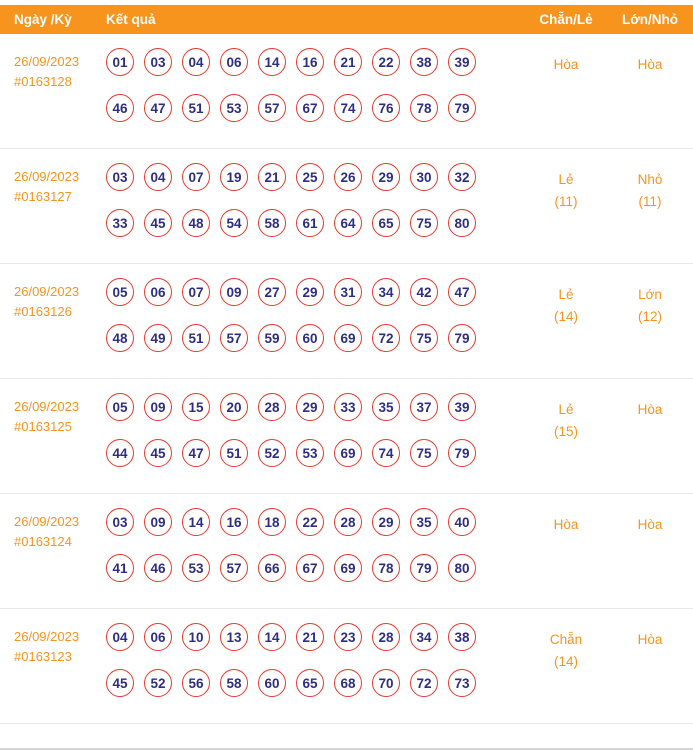 The image size is (693, 751). What do you see at coordinates (386, 292) in the screenshot?
I see `lottery-ball: 34` at bounding box center [386, 292].